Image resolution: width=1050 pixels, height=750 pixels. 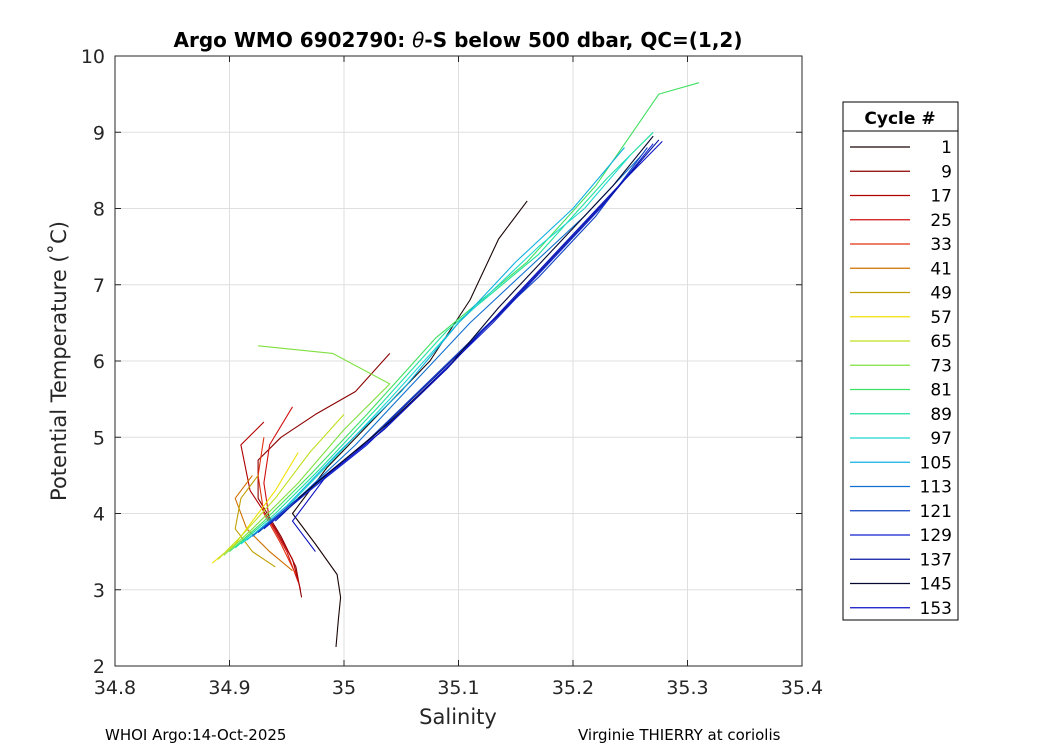 I want to click on y-tick-label: 10, so click(x=93, y=57).